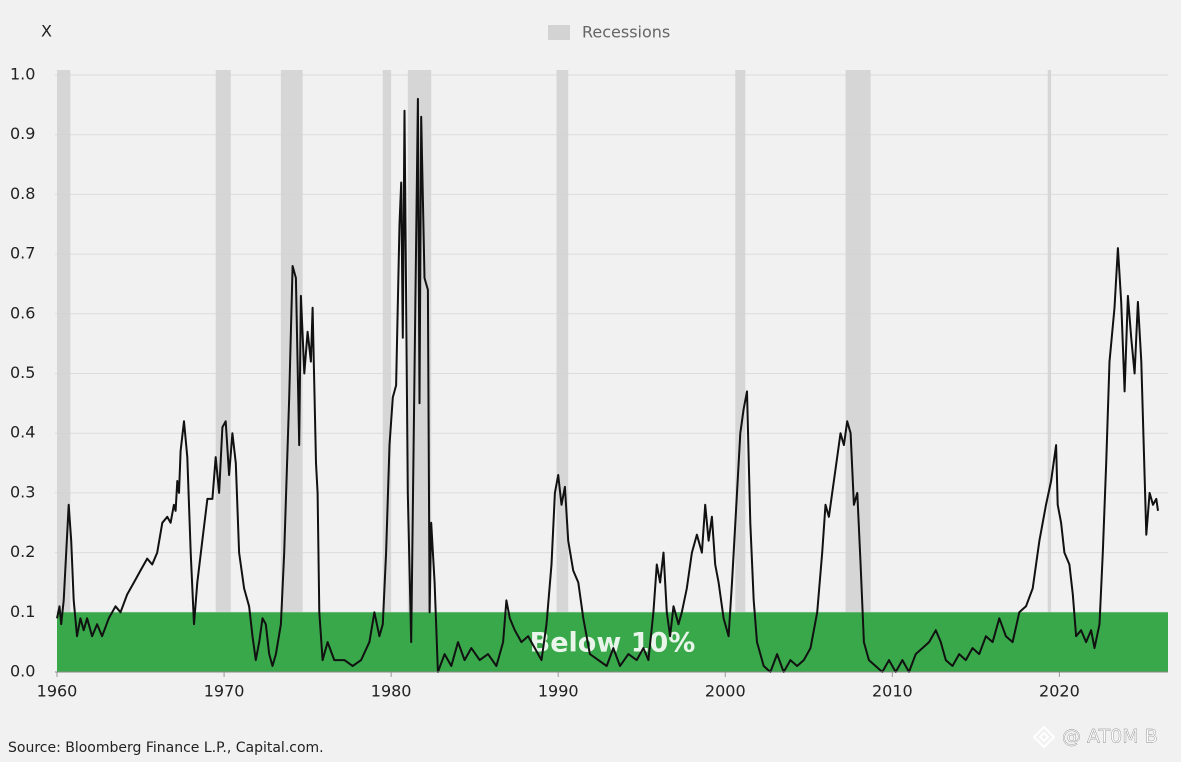 The width and height of the screenshot is (1181, 762). I want to click on watermark: @ AT0M B, so click(1110, 737).